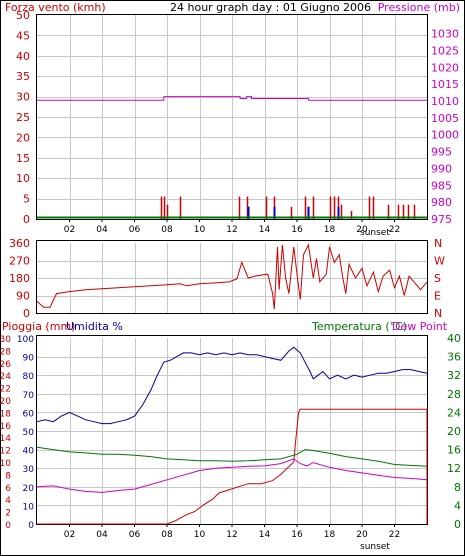 The width and height of the screenshot is (465, 556). What do you see at coordinates (29, 396) in the screenshot?
I see `humidity-tick-label: 70` at bounding box center [29, 396].